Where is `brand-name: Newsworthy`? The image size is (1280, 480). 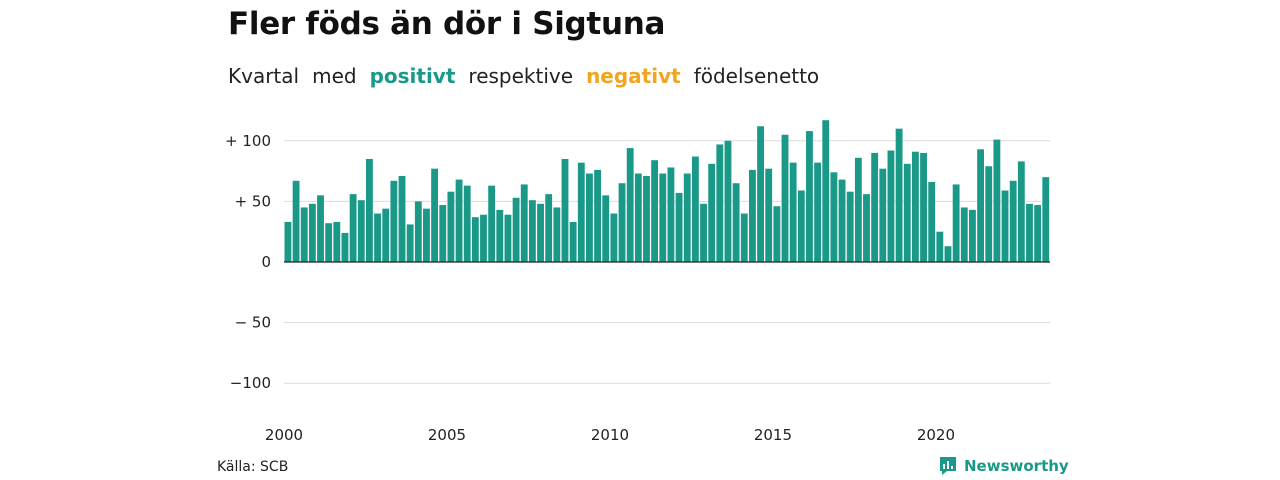
brand-name: Newsworthy is located at coordinates (1016, 466).